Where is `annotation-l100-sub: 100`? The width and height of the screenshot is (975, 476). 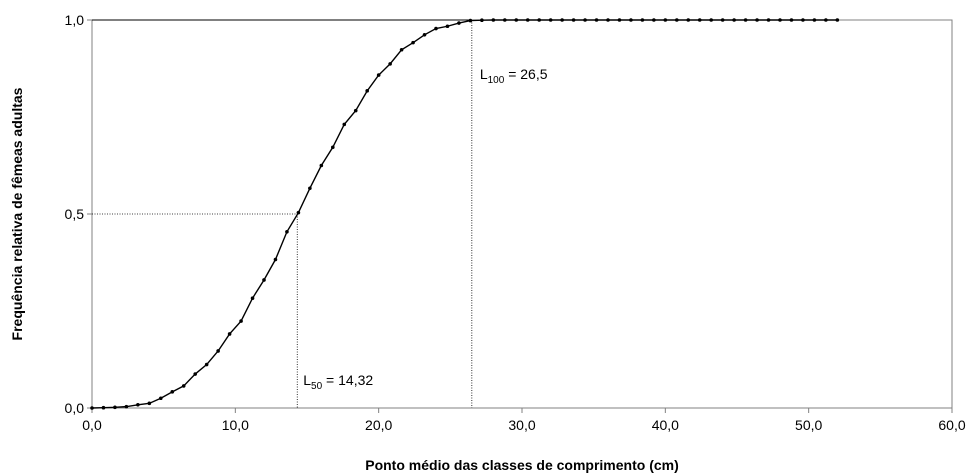 annotation-l100-sub: 100 is located at coordinates (496, 80).